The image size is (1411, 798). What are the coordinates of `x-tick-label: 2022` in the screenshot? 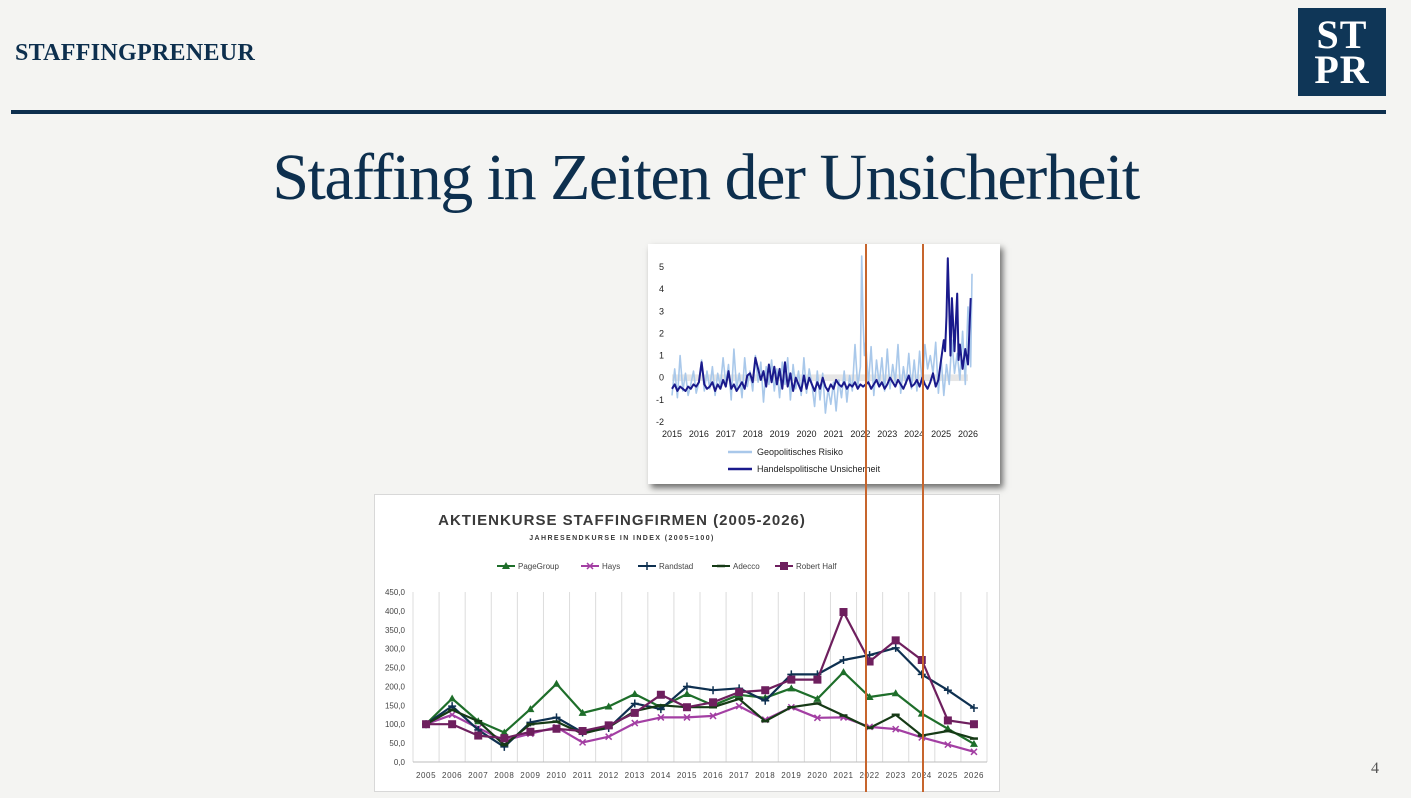 It's located at (860, 434).